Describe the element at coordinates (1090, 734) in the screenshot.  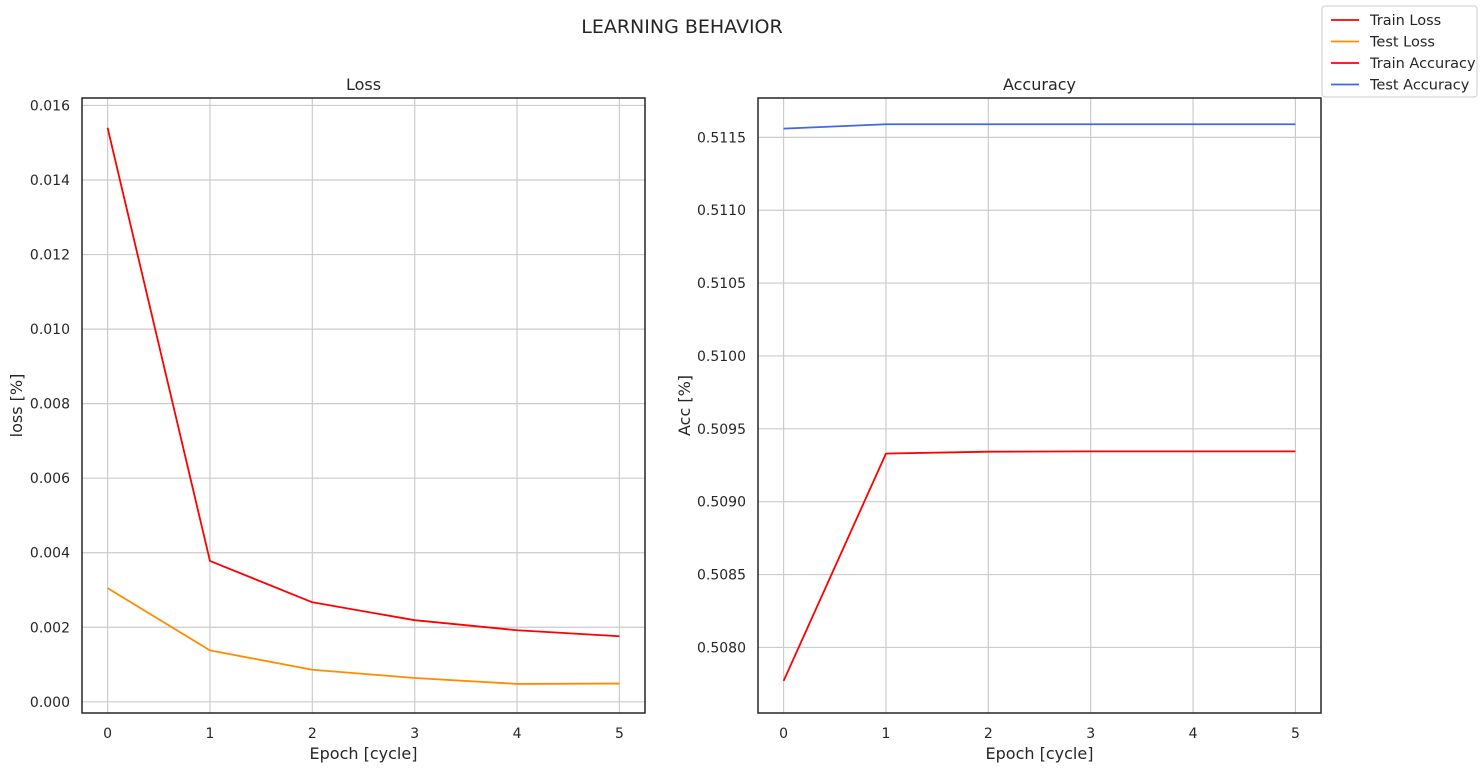
I see `accuracy-x-tick-label: 3` at that location.